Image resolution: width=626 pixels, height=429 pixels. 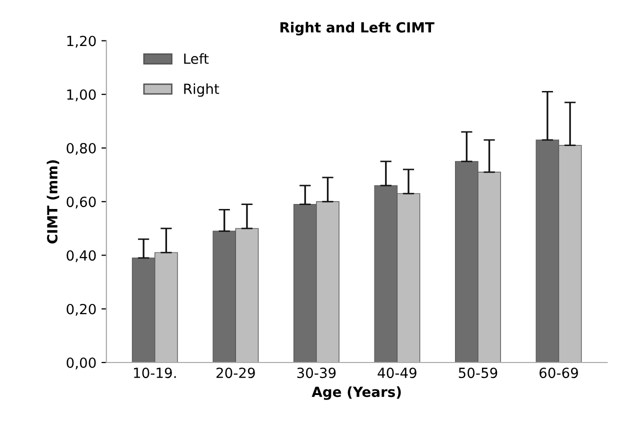 I want to click on x-tick-label: 10-19., so click(x=155, y=373).